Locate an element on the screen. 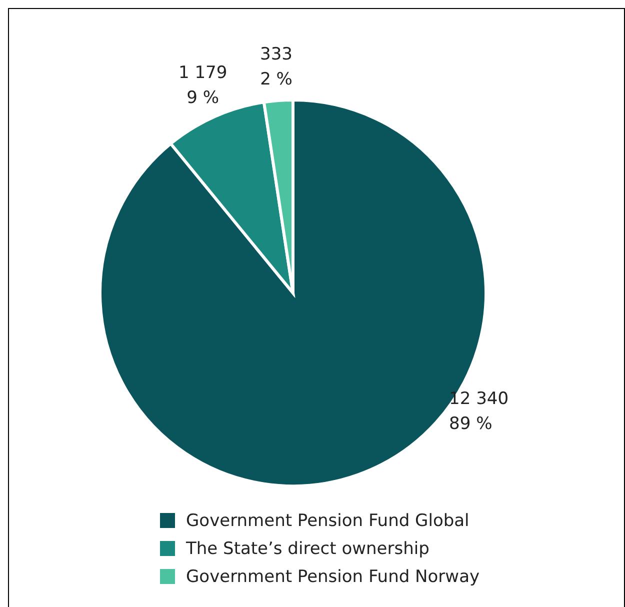  data-label: 1 179 9 % is located at coordinates (203, 85).